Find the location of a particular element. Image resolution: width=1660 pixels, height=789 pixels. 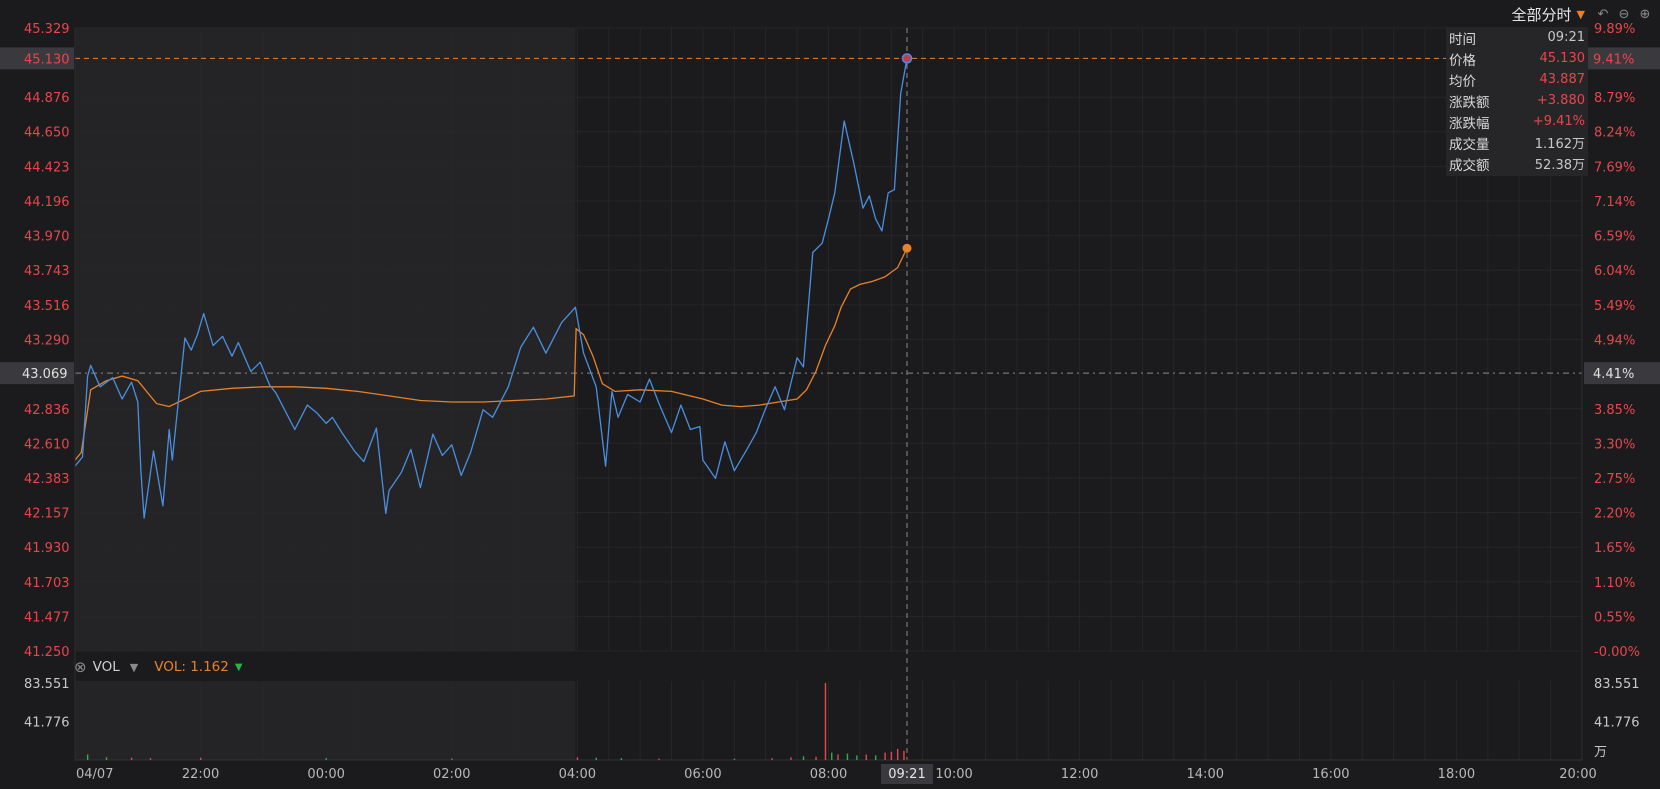

info-label: 涨跌额 is located at coordinates (1469, 102).